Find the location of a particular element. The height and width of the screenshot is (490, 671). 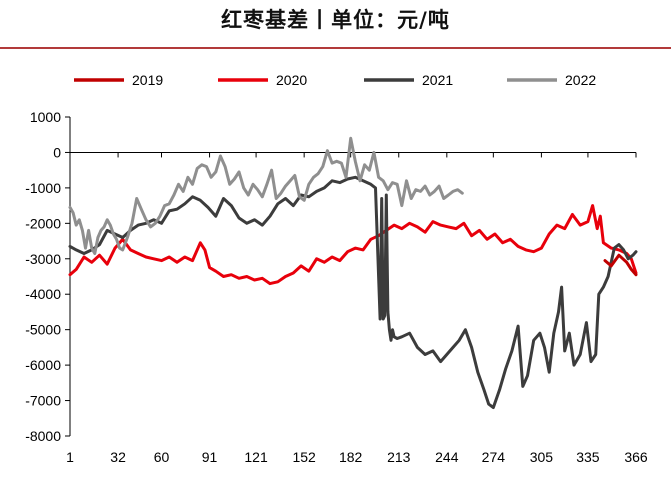

x-tick-label: 91 is located at coordinates (210, 457).